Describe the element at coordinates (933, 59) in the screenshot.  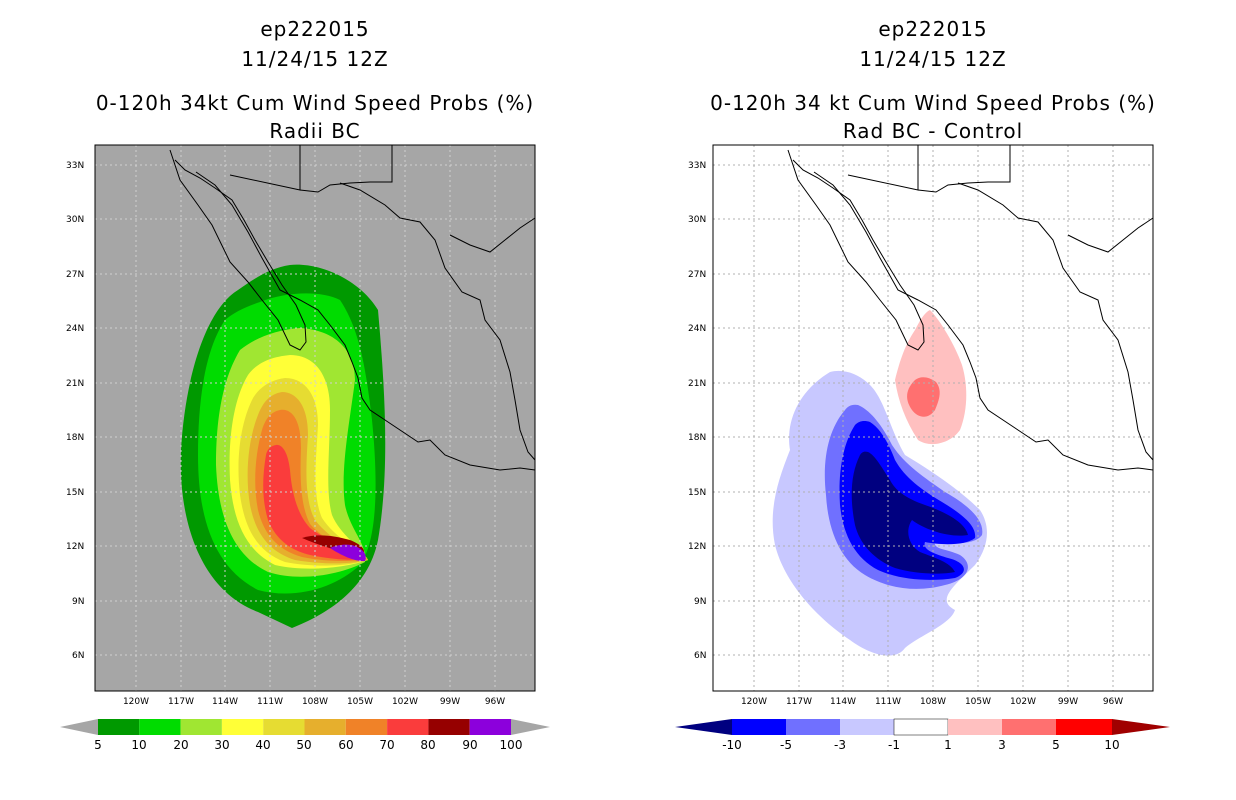
I see `right-datetime: 11/24/15 12Z` at that location.